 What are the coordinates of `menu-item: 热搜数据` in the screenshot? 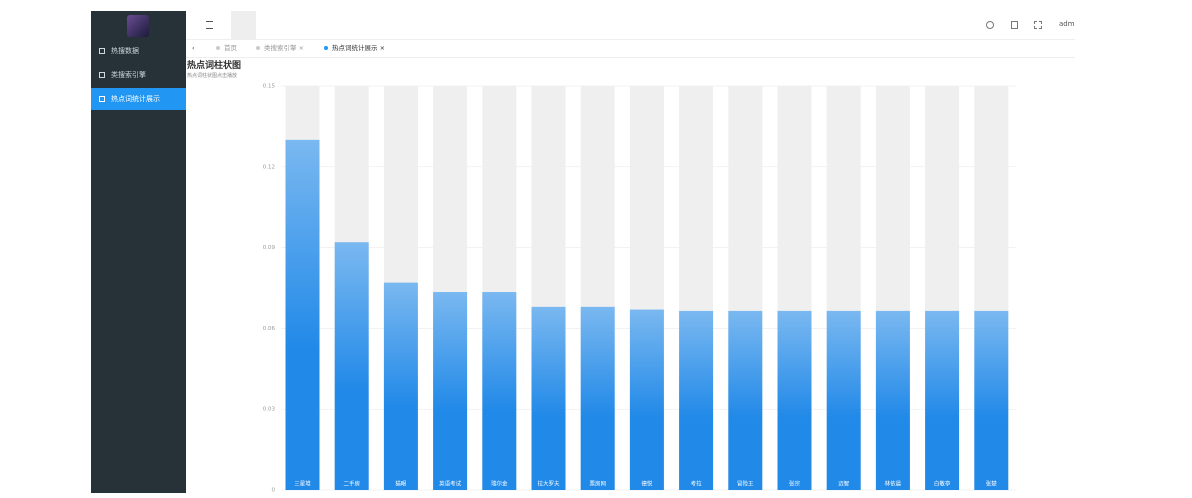 It's located at (138, 51).